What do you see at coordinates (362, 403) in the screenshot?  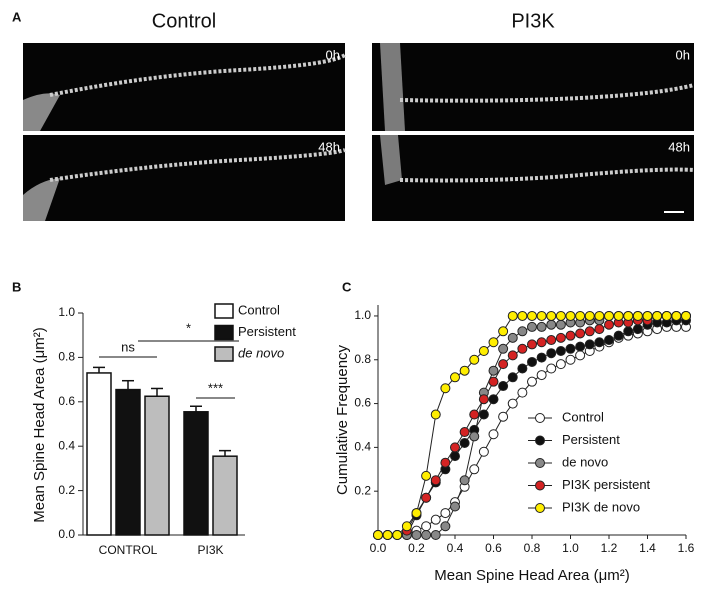 I see `y-tick-label: 0.6` at bounding box center [362, 403].